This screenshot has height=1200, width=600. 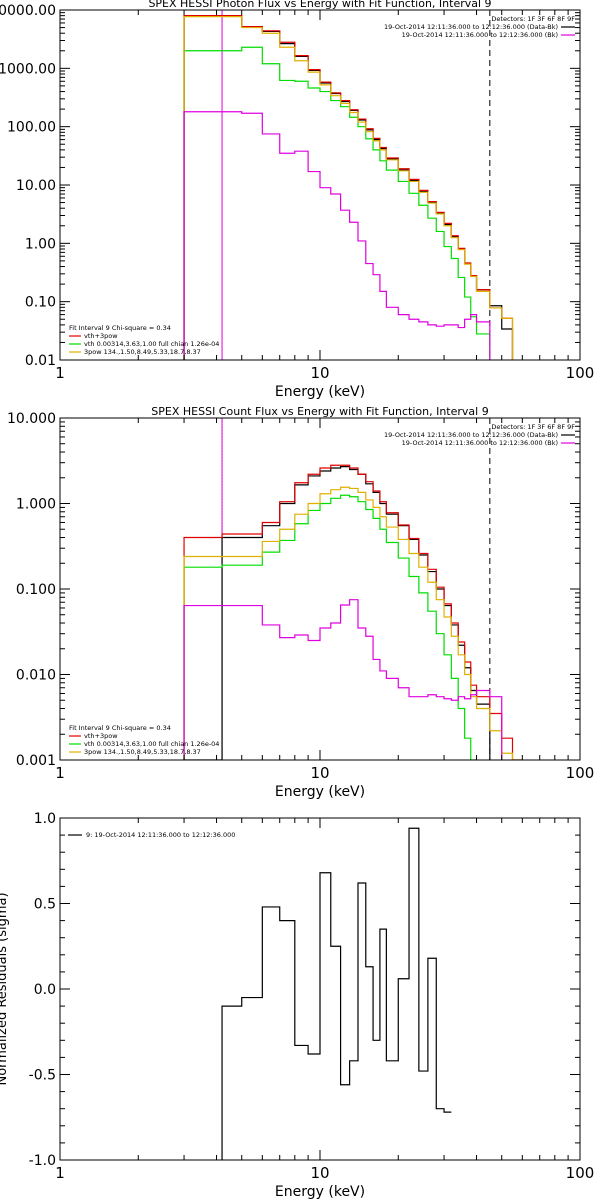 What do you see at coordinates (36, 505) in the screenshot?
I see `y-tick-label: 1.000` at bounding box center [36, 505].